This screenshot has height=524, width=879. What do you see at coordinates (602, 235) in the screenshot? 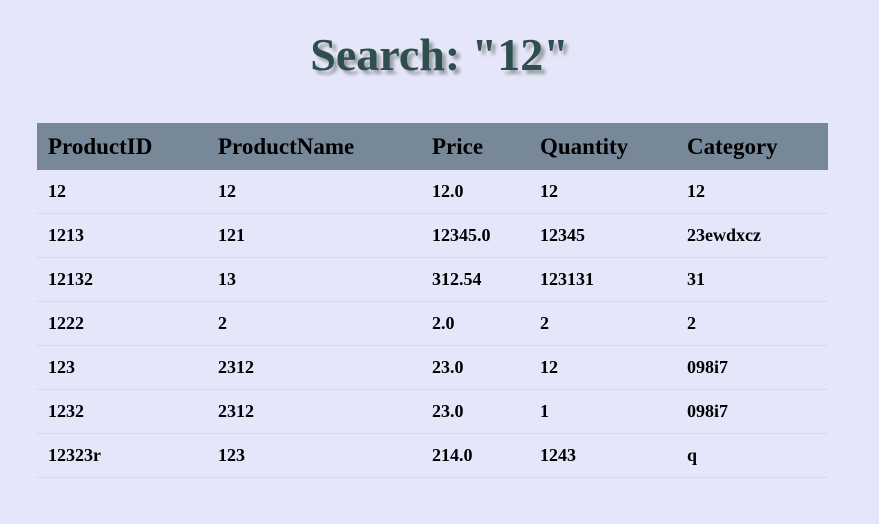
I see `cell-quantity: 12345` at bounding box center [602, 235].